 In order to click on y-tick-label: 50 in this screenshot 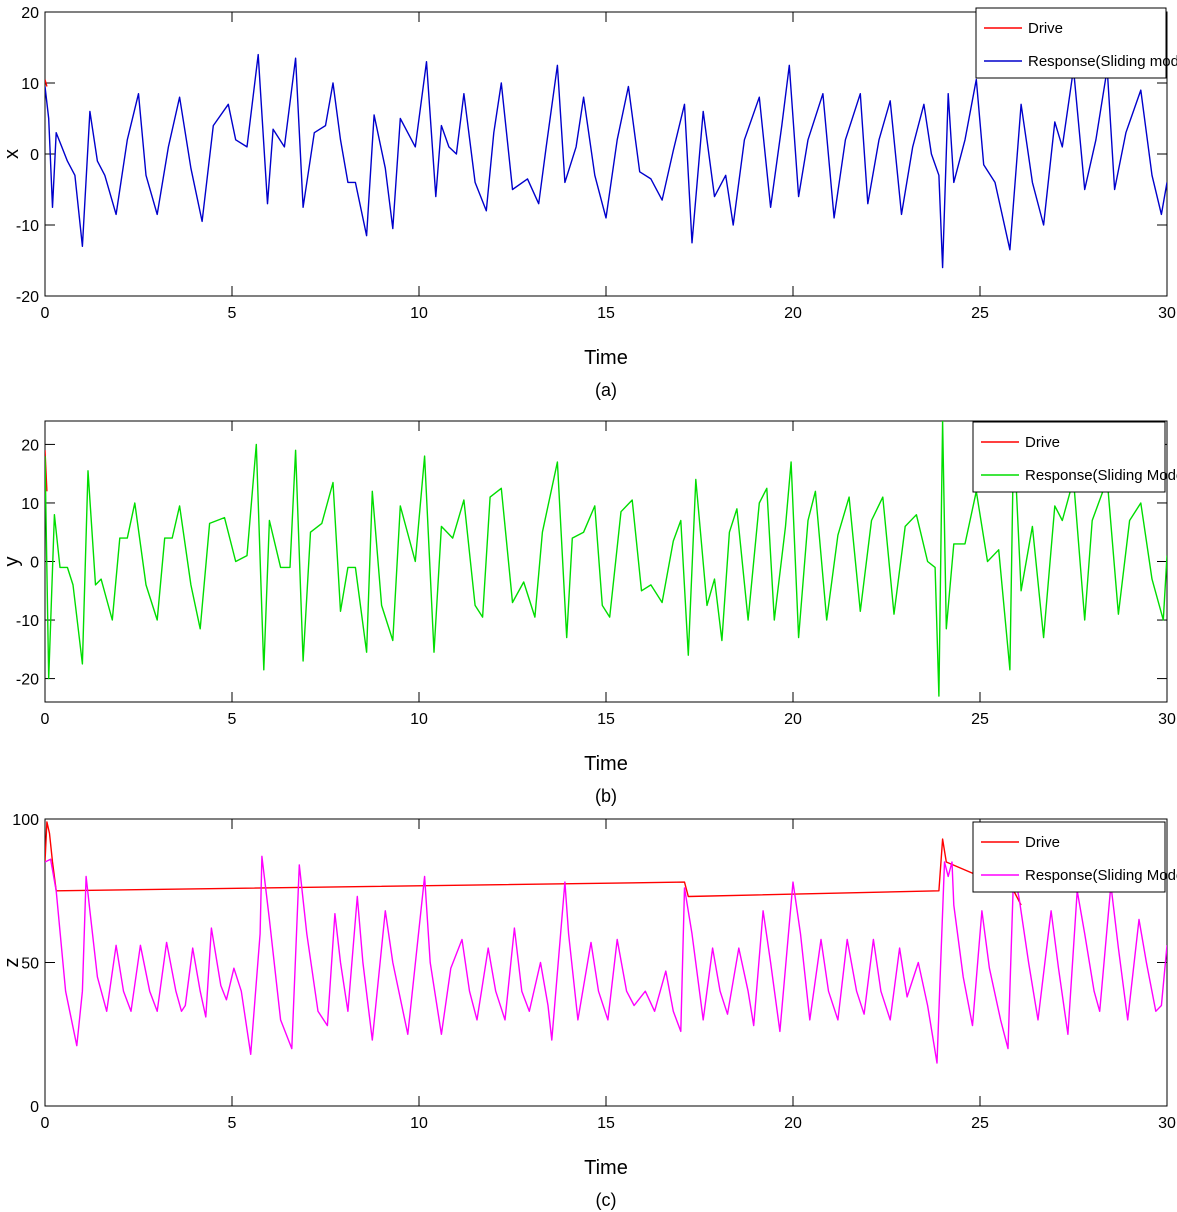, I will do `click(30, 964)`.